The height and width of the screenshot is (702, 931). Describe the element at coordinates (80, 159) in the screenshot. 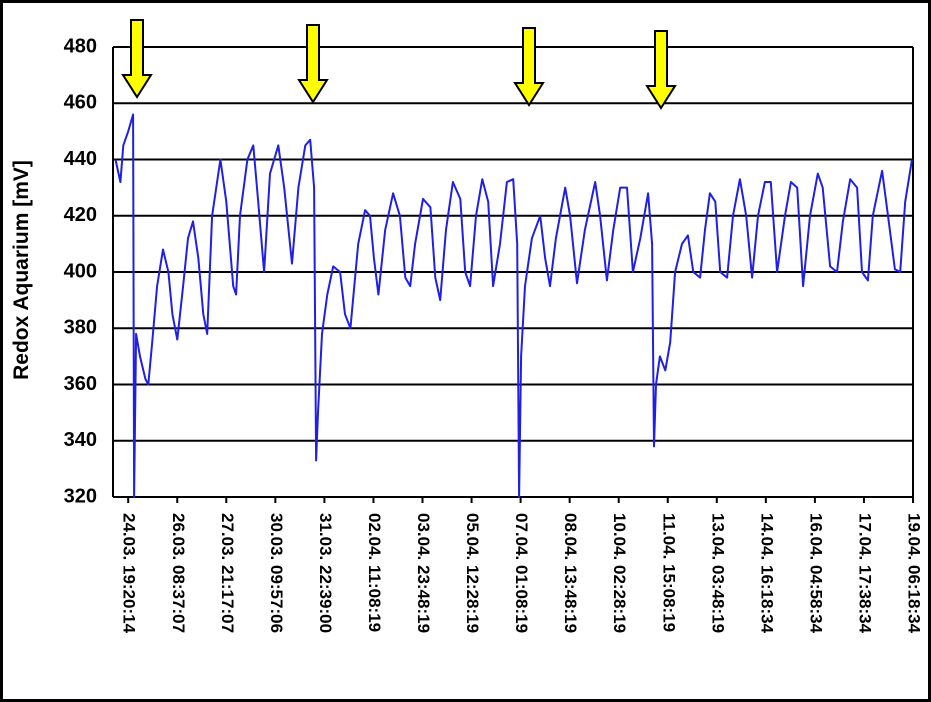

I see `y-tick-label: 440` at that location.